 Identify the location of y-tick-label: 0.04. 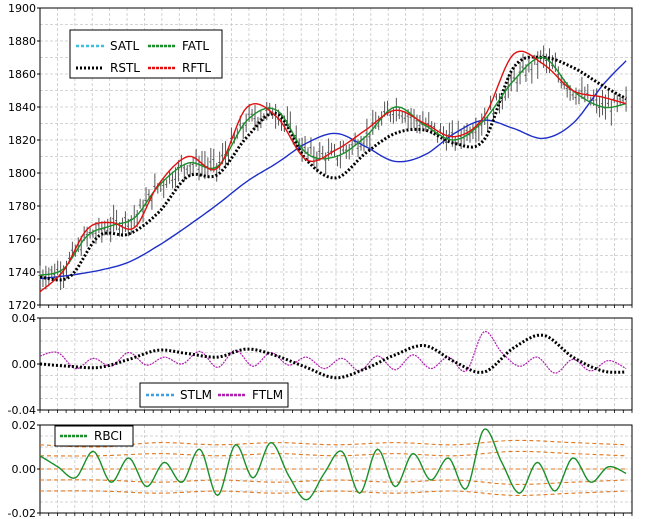
(24, 318).